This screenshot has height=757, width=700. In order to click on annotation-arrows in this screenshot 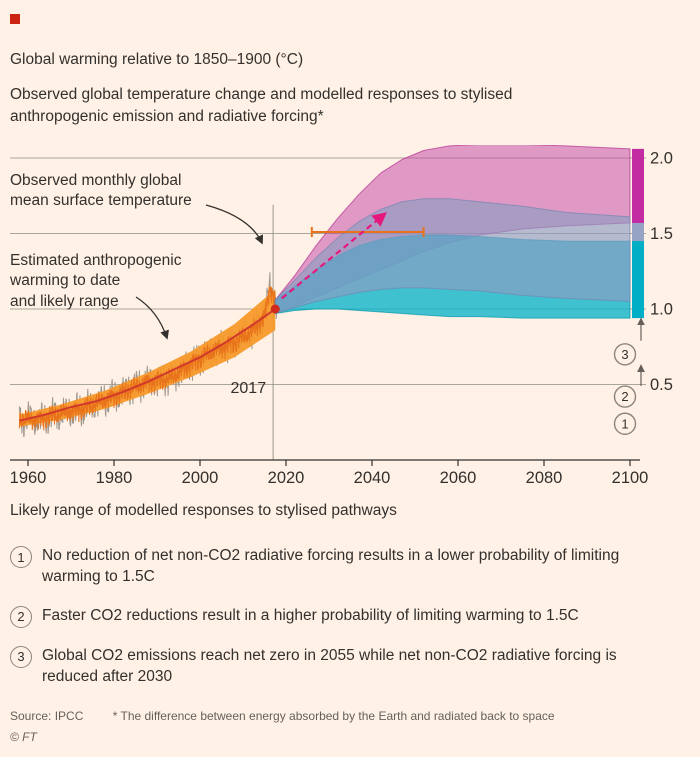, I will do `click(199, 272)`.